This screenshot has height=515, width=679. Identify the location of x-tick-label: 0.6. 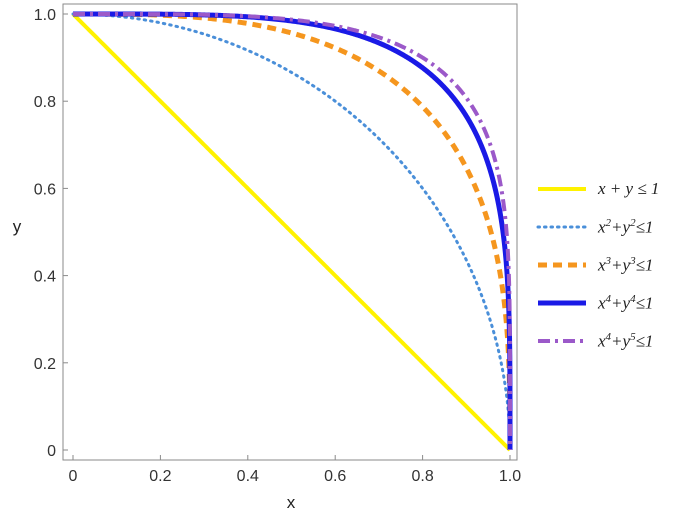
(335, 476).